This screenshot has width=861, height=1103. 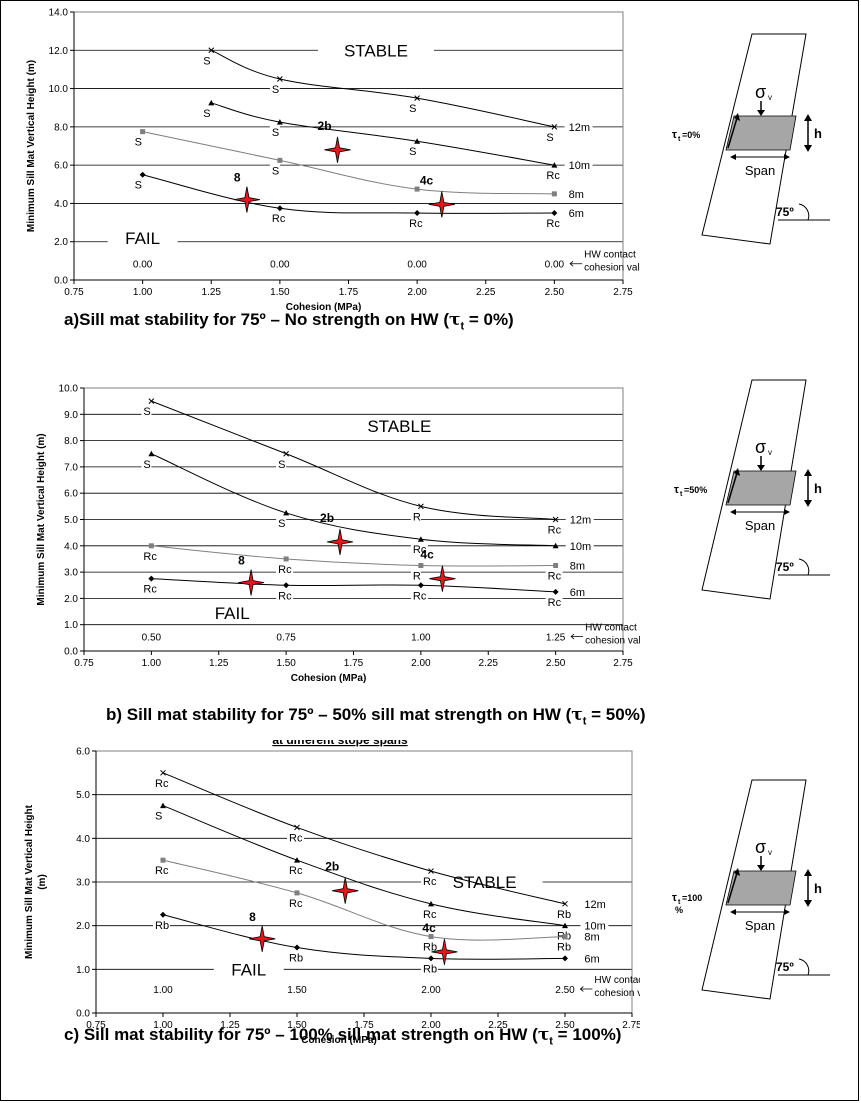 What do you see at coordinates (785, 967) in the screenshot?
I see `angle-label: 75º` at bounding box center [785, 967].